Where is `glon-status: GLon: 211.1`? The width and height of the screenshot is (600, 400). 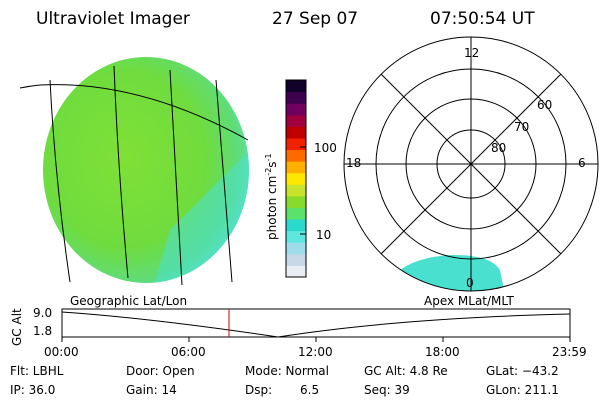 glon-status: GLon: 211.1 is located at coordinates (522, 390).